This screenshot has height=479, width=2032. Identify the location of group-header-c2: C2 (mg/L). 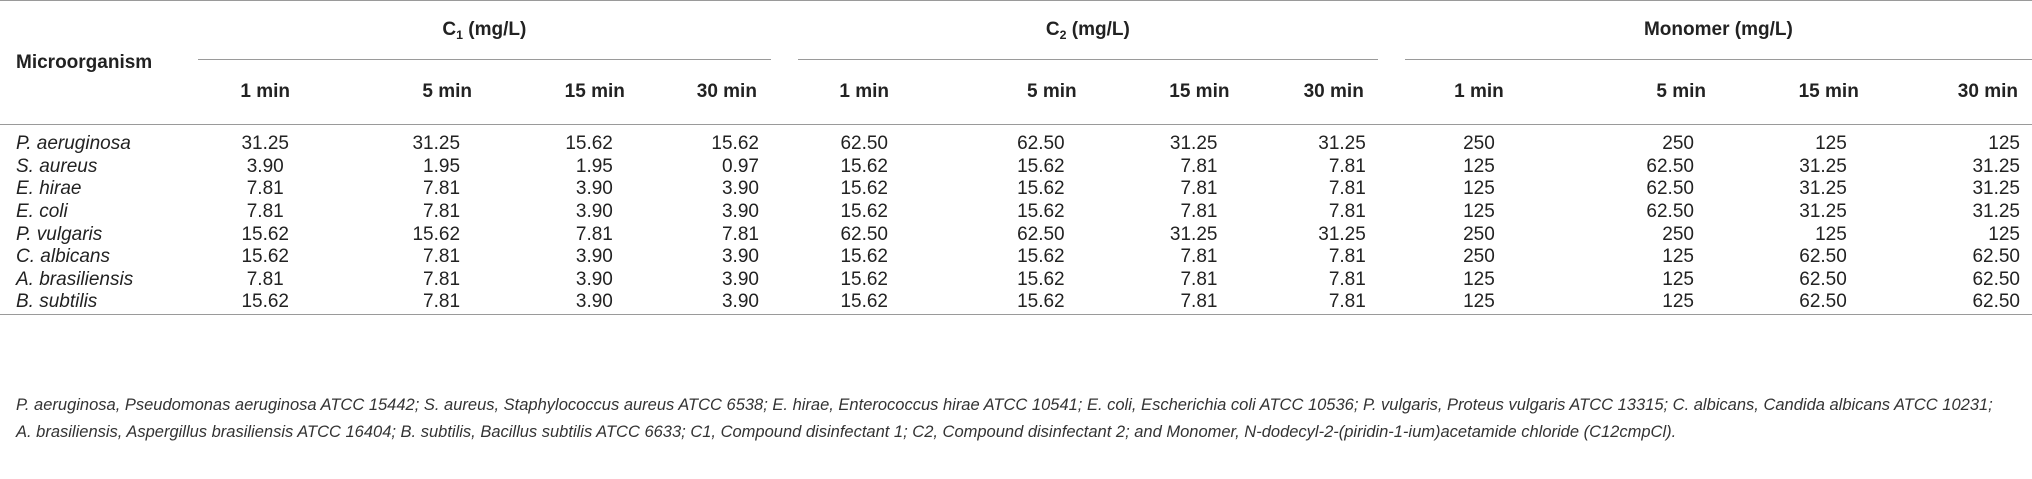
(1087, 30).